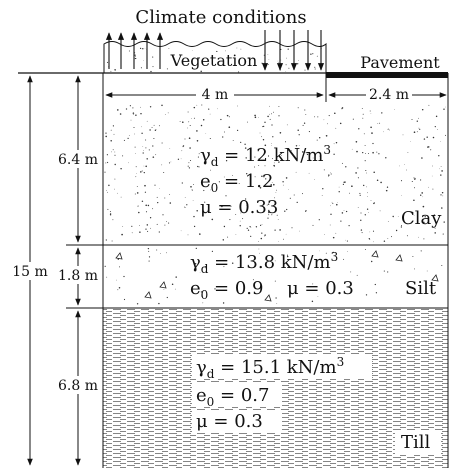 This screenshot has height=468, width=460. Describe the element at coordinates (78, 160) in the screenshot. I see `clay-depth-label: 6.4 m` at that location.